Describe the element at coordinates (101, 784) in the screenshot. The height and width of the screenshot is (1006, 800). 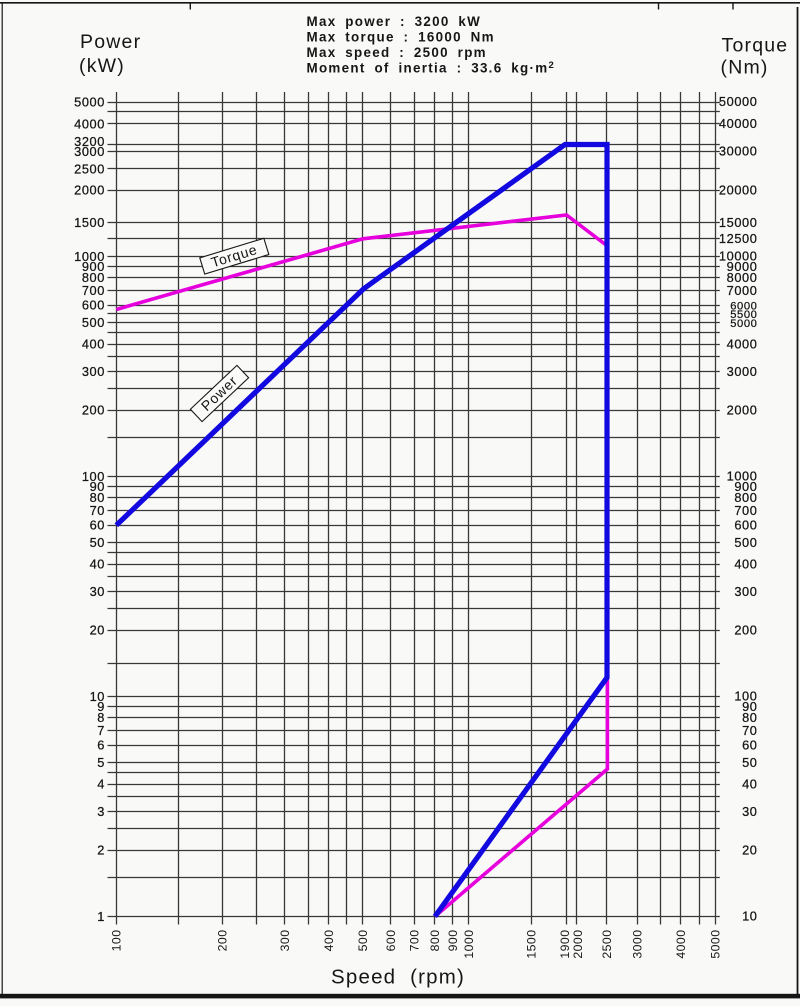
I see `svg-text: 4` at that location.